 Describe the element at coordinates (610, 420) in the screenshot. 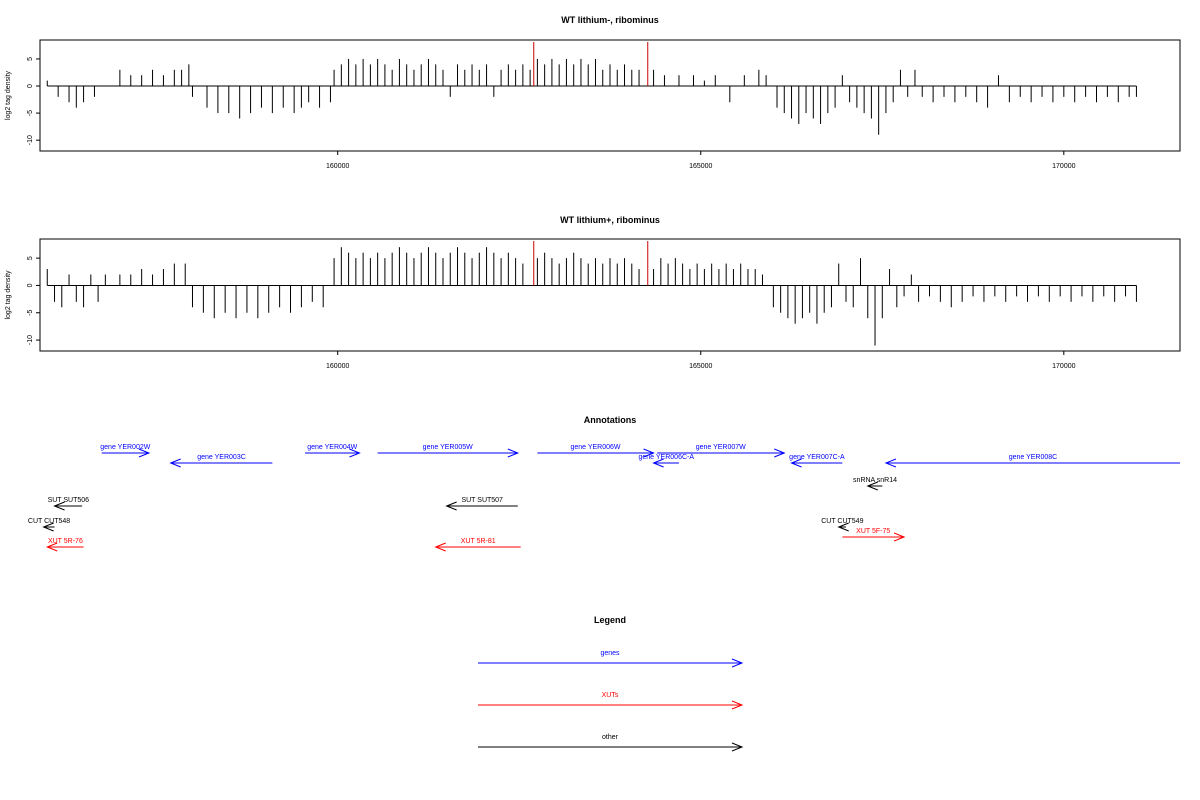

I see `annotations-title: Annotations` at that location.